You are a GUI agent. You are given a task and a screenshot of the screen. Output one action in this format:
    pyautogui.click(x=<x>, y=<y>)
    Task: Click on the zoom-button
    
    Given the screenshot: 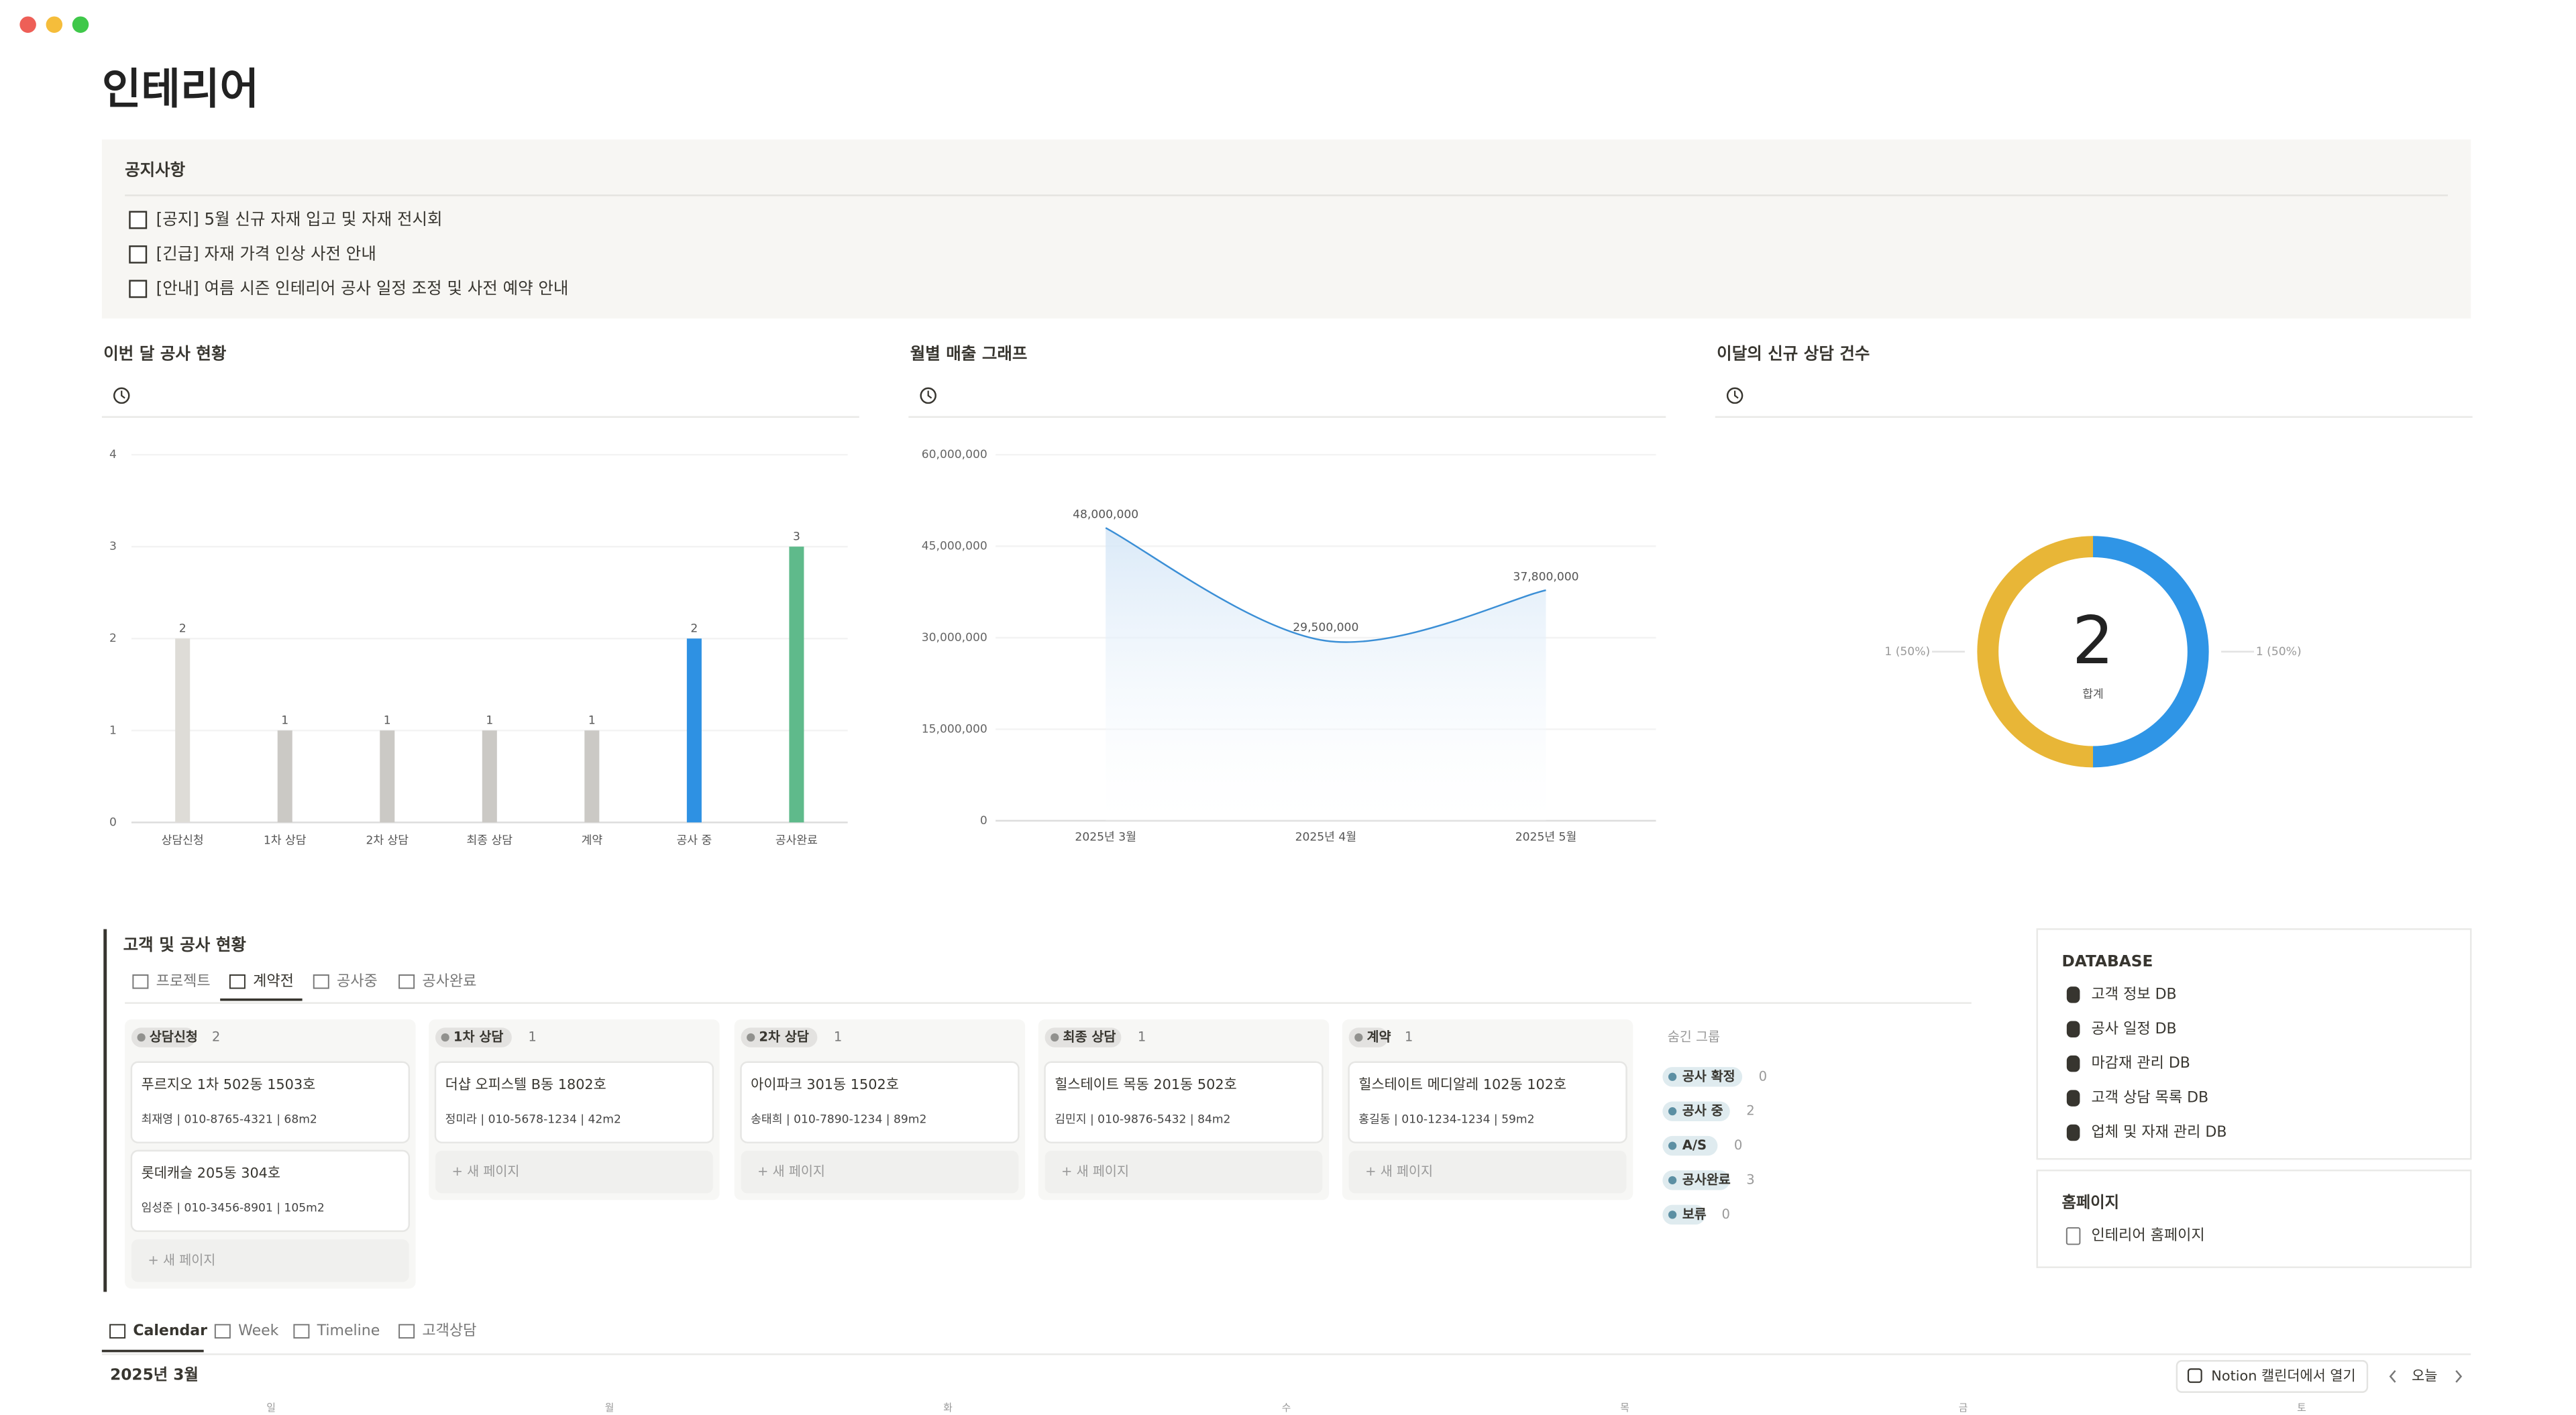 What is the action you would take?
    pyautogui.click(x=80, y=24)
    